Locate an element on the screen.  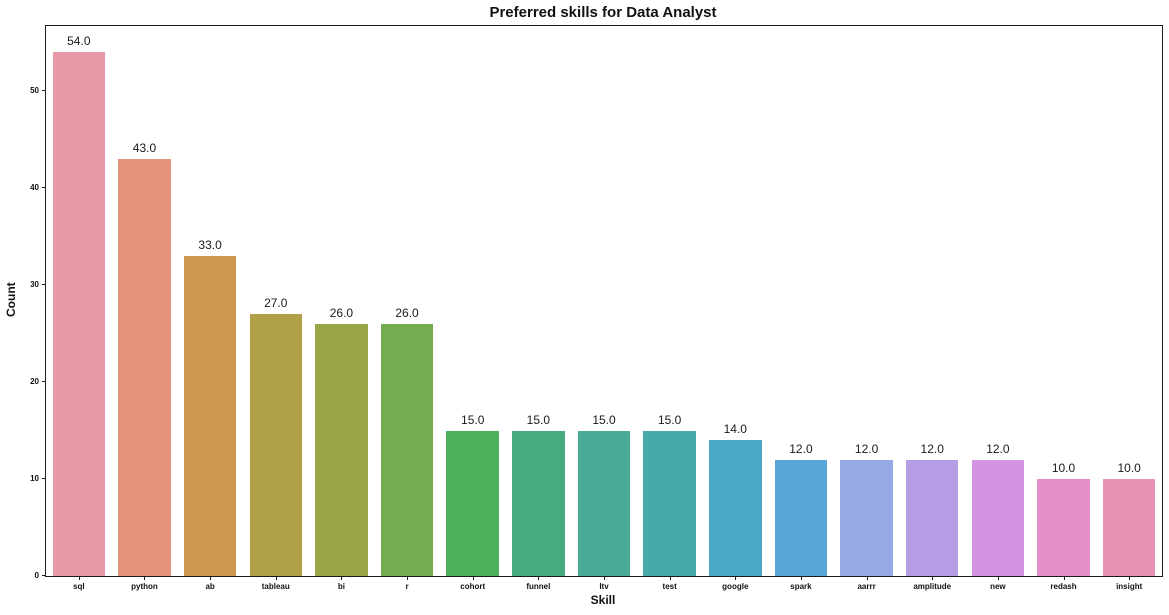
bar-cohort is located at coordinates (472, 503).